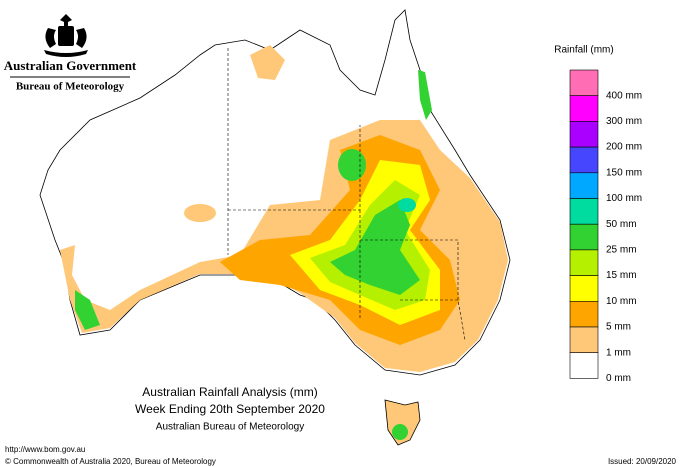 Image resolution: width=680 pixels, height=467 pixels. What do you see at coordinates (583, 50) in the screenshot?
I see `legend-title: Rainfall (mm)` at bounding box center [583, 50].